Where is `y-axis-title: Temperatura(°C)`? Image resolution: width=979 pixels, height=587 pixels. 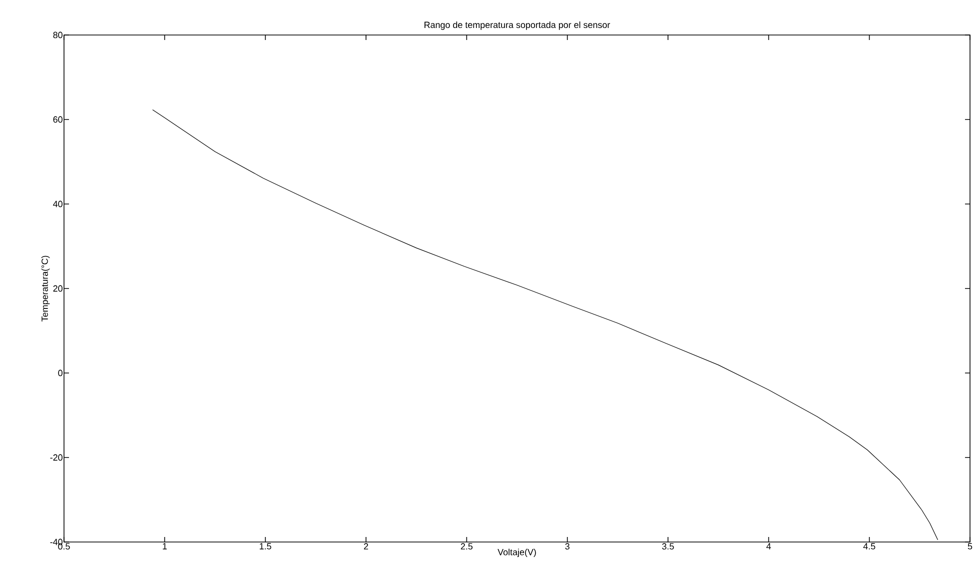 y-axis-title: Temperatura(°C) is located at coordinates (45, 289).